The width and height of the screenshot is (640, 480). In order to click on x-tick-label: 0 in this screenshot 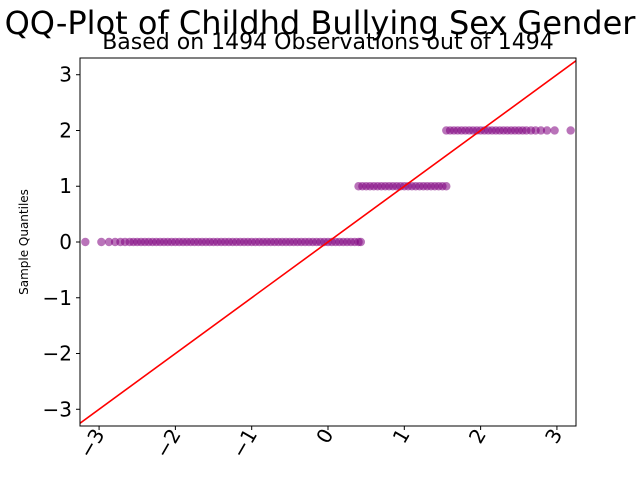, I will do `click(324, 436)`.